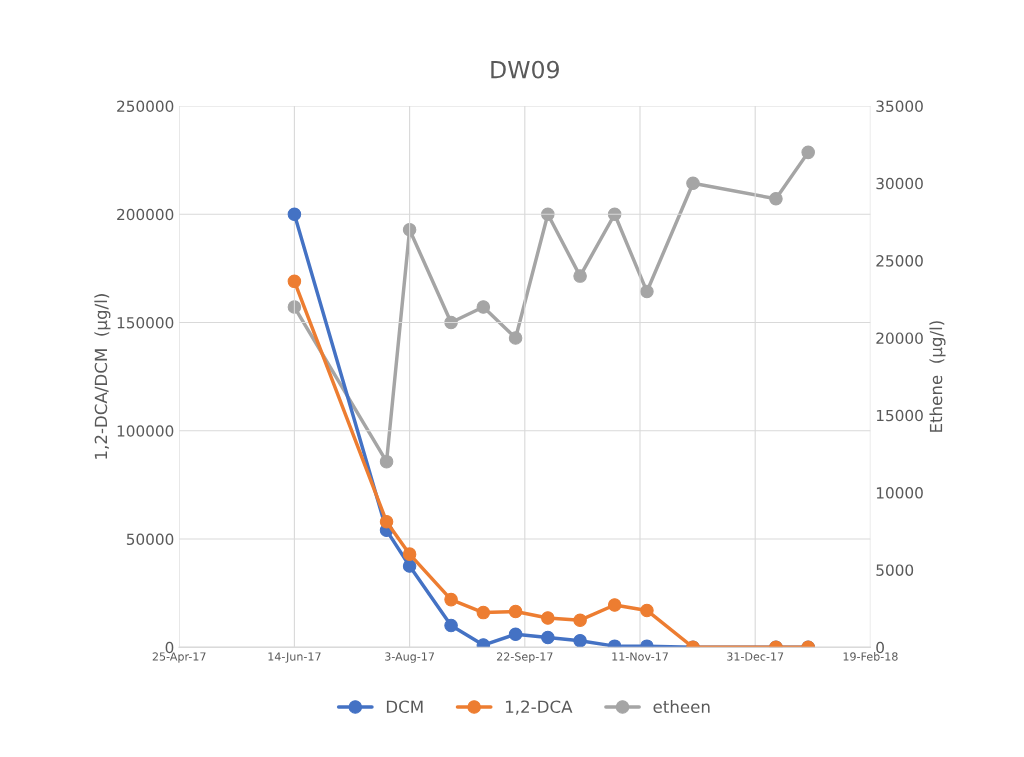 The height and width of the screenshot is (757, 1024). Describe the element at coordinates (150, 539) in the screenshot. I see `y-tick-label: 50000` at that location.